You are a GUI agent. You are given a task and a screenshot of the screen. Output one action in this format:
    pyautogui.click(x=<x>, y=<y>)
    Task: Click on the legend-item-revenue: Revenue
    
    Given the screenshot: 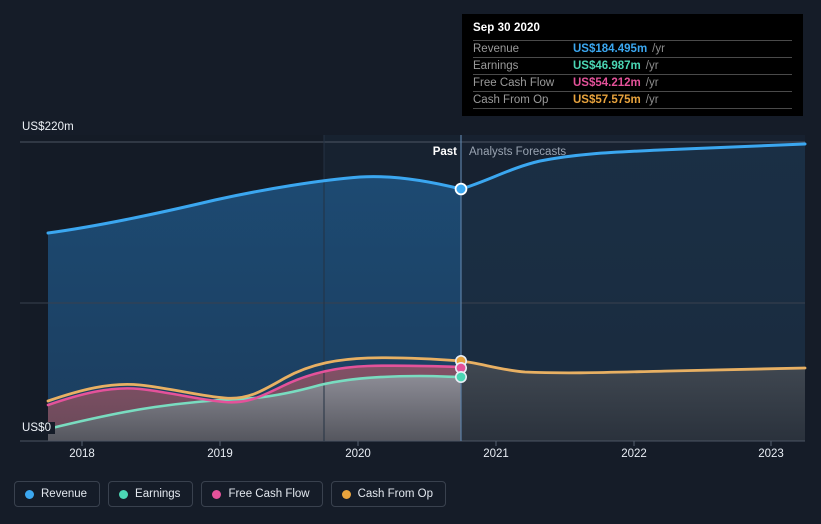 What is the action you would take?
    pyautogui.click(x=57, y=494)
    